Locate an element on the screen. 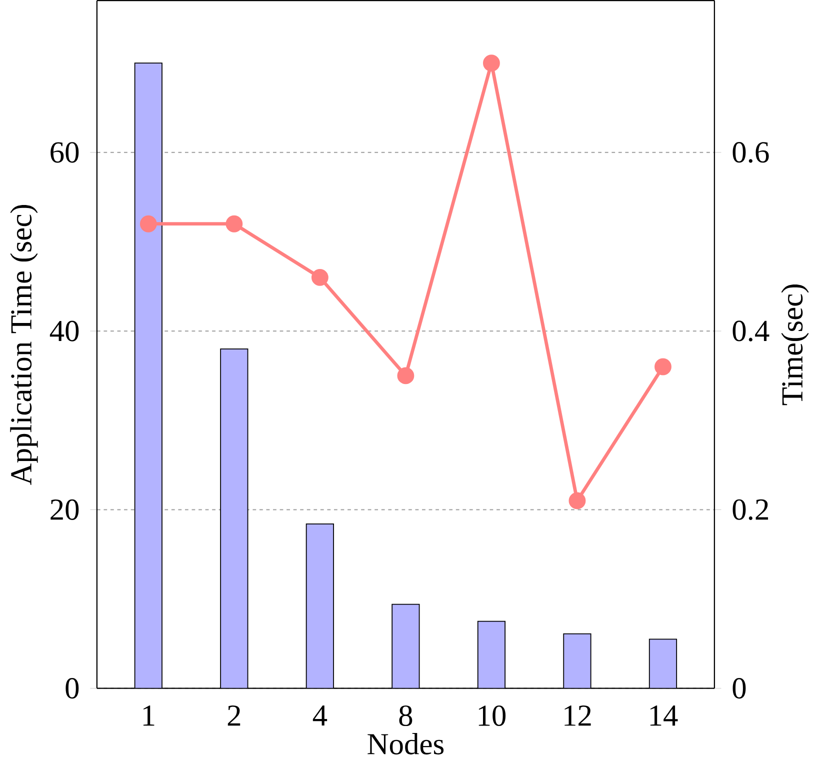 The width and height of the screenshot is (819, 765). x-tick-label: 14 is located at coordinates (664, 716).